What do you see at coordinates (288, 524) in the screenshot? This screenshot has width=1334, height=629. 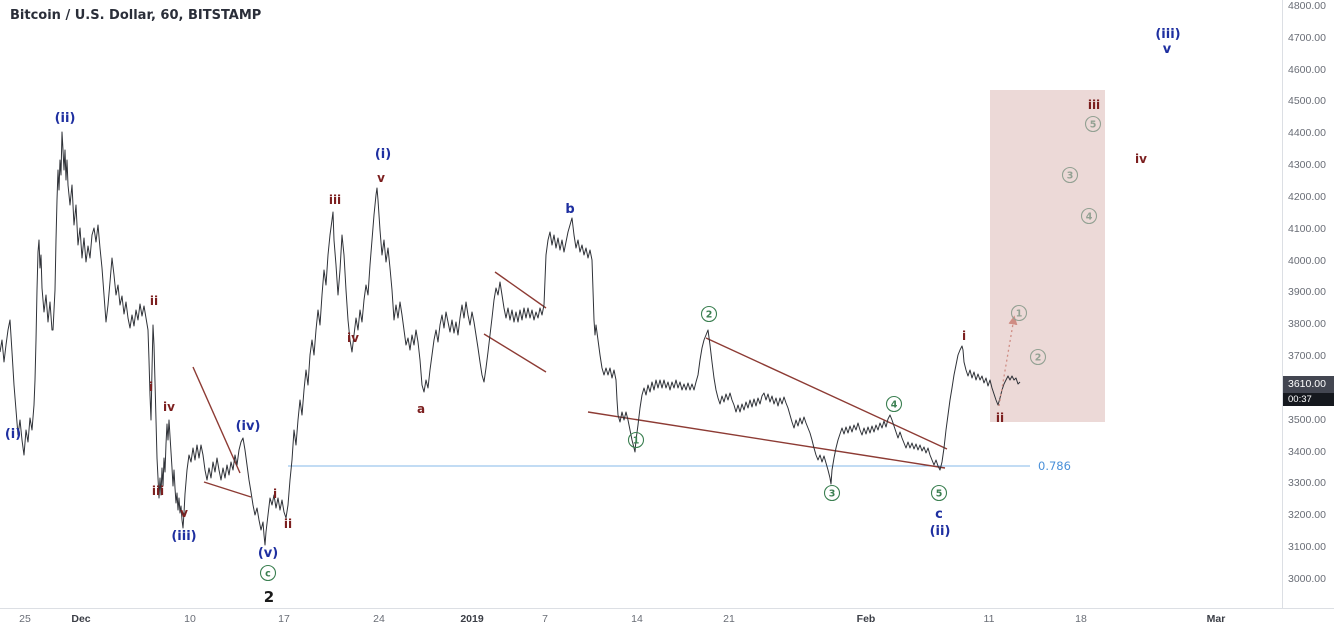 I see `wave-label-17-ii: ii` at bounding box center [288, 524].